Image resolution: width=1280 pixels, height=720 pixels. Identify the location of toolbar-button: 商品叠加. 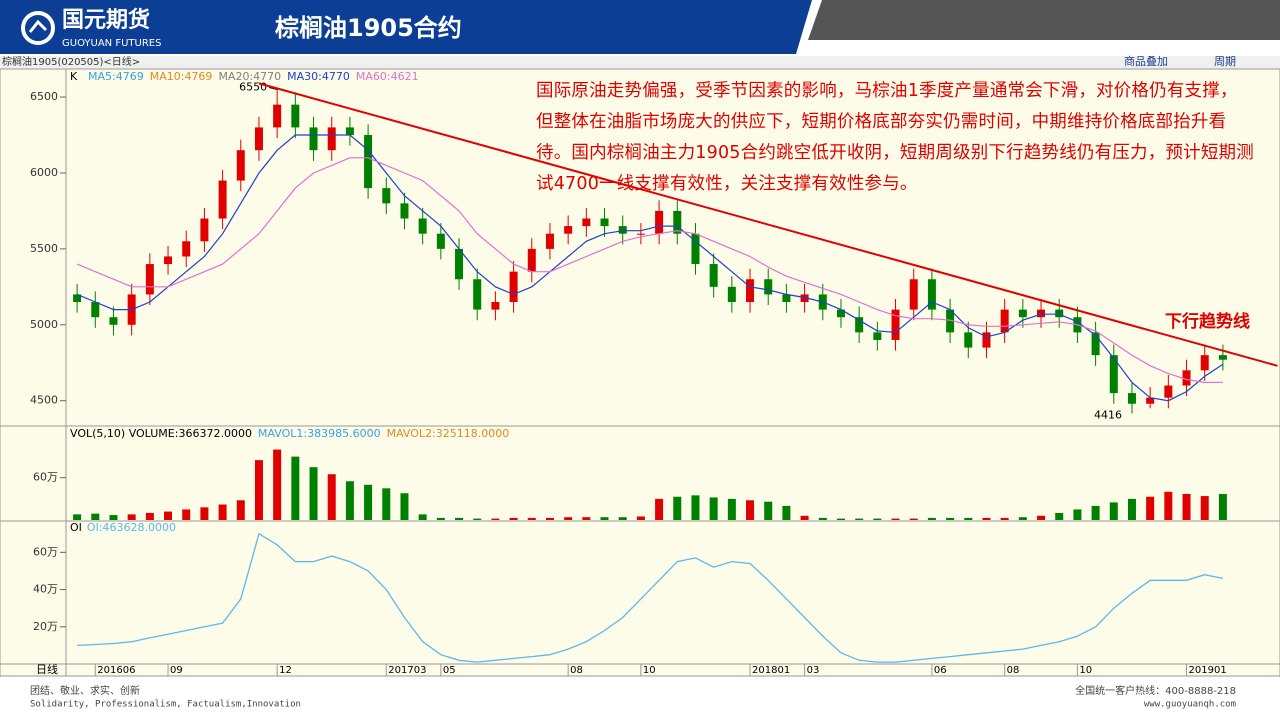
(1146, 61).